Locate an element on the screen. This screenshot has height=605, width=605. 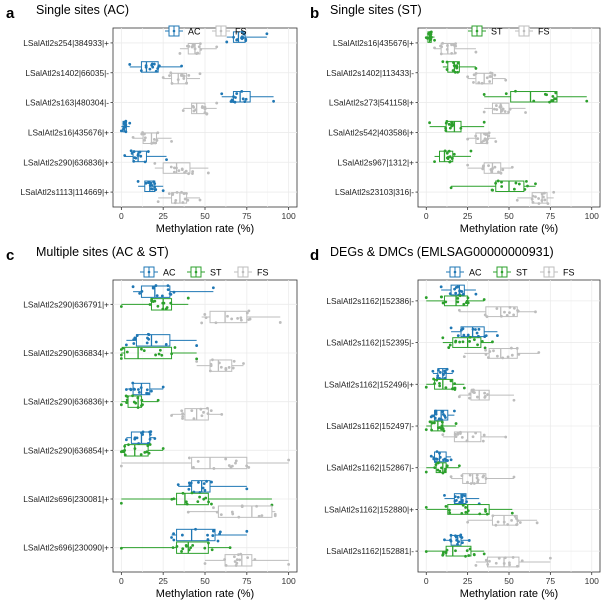
y-tick-label: LSalAtl2s1162|152867|- is located at coordinates (370, 468).